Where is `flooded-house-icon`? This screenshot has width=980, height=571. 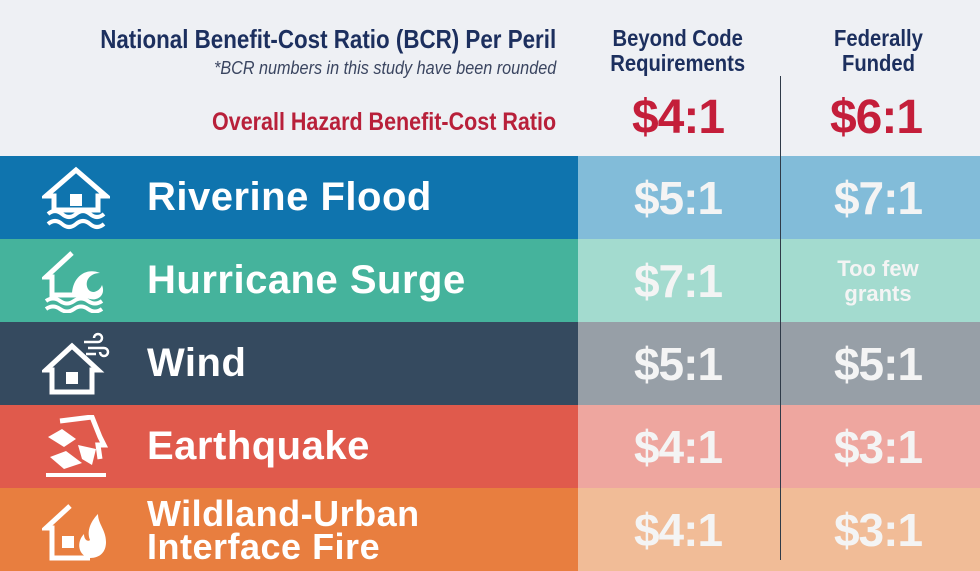 flooded-house-icon is located at coordinates (76, 198).